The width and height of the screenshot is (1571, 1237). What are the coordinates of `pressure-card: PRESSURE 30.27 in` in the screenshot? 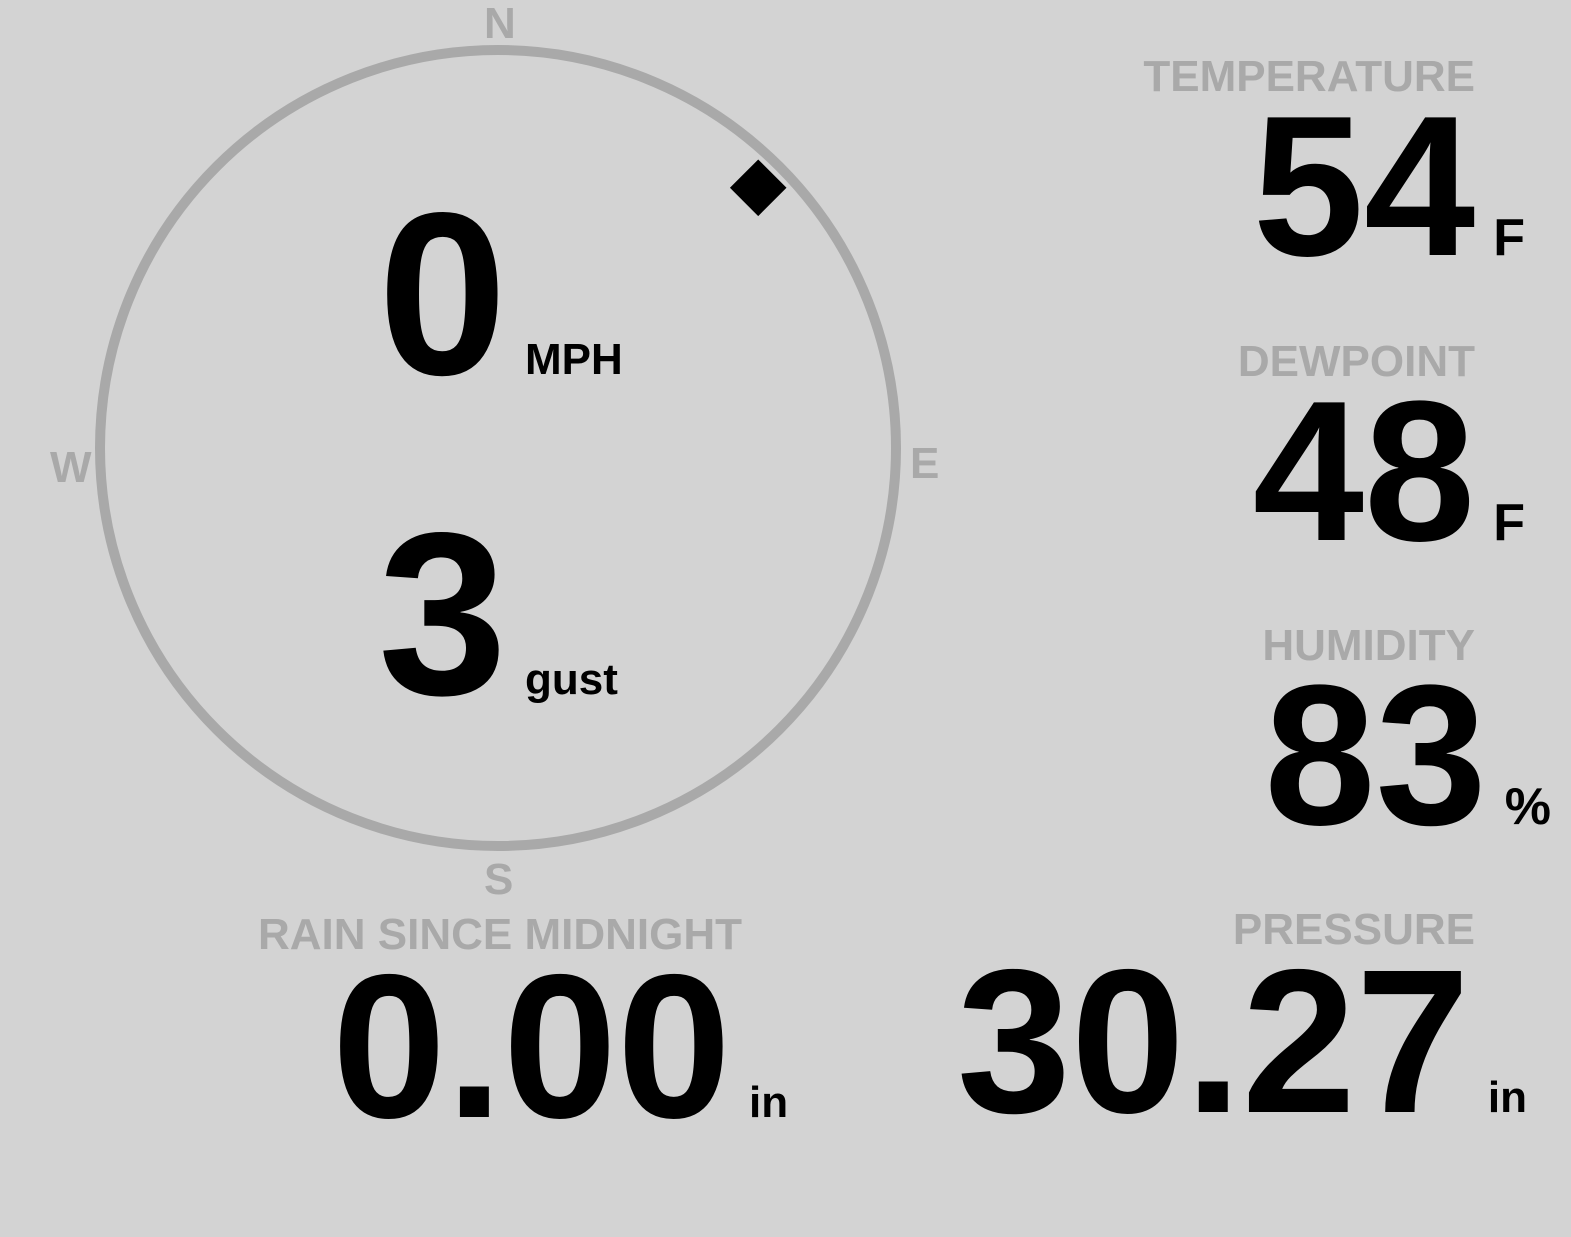 It's located at (1241, 1030).